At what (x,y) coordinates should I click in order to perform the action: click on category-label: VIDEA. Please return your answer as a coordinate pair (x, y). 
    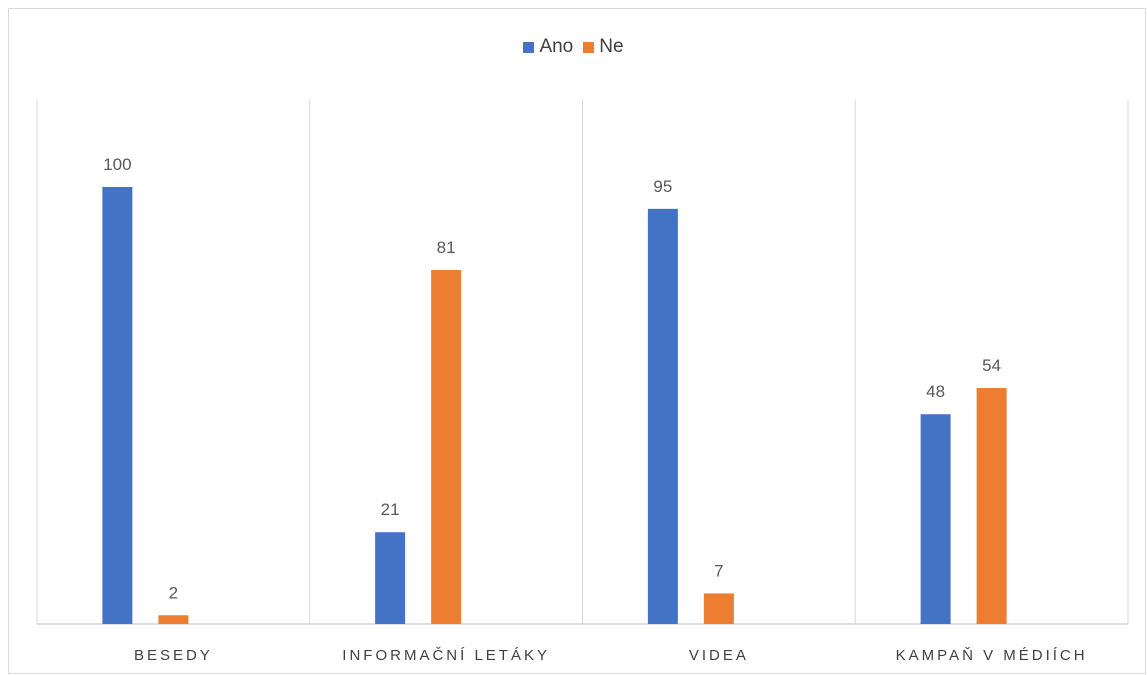
    Looking at the image, I should click on (719, 655).